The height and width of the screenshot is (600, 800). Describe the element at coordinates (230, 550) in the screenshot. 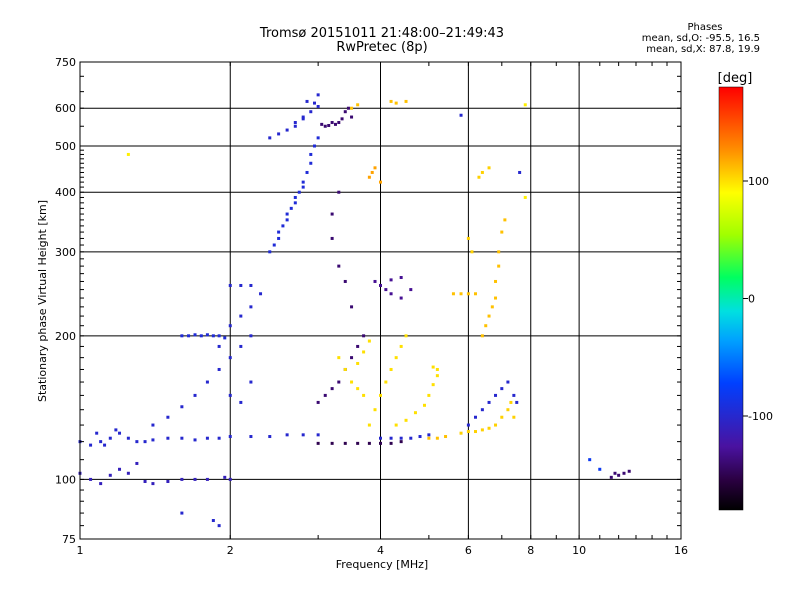

I see `x-tick-label: 2` at that location.